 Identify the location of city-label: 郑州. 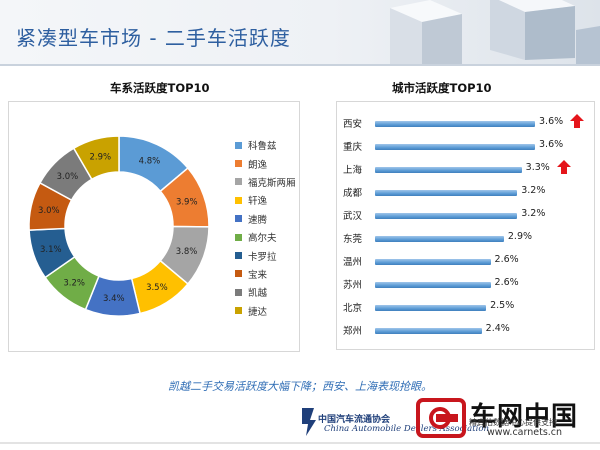
(353, 331).